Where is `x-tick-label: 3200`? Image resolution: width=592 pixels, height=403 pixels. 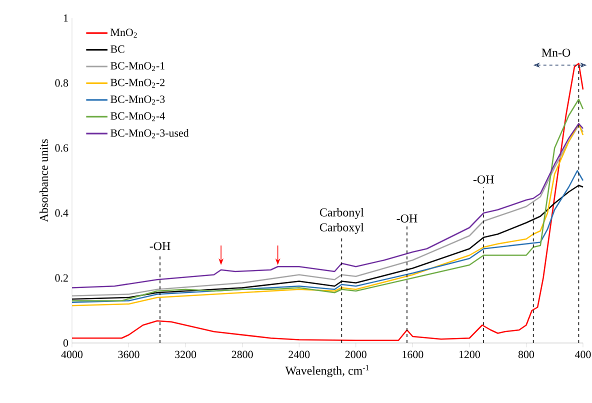 x-tick-label: 3200 is located at coordinates (185, 354).